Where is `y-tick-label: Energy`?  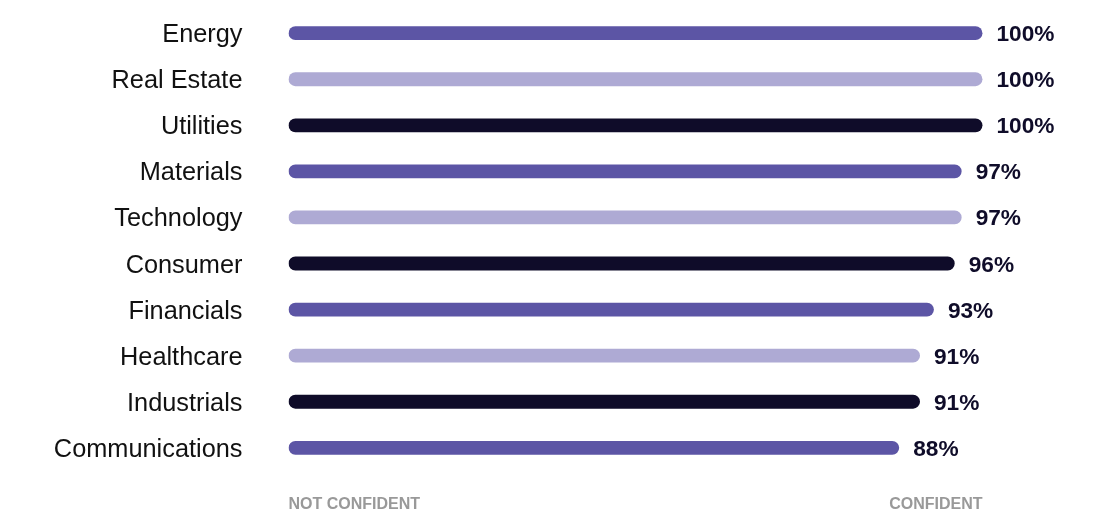 y-tick-label: Energy is located at coordinates (202, 33).